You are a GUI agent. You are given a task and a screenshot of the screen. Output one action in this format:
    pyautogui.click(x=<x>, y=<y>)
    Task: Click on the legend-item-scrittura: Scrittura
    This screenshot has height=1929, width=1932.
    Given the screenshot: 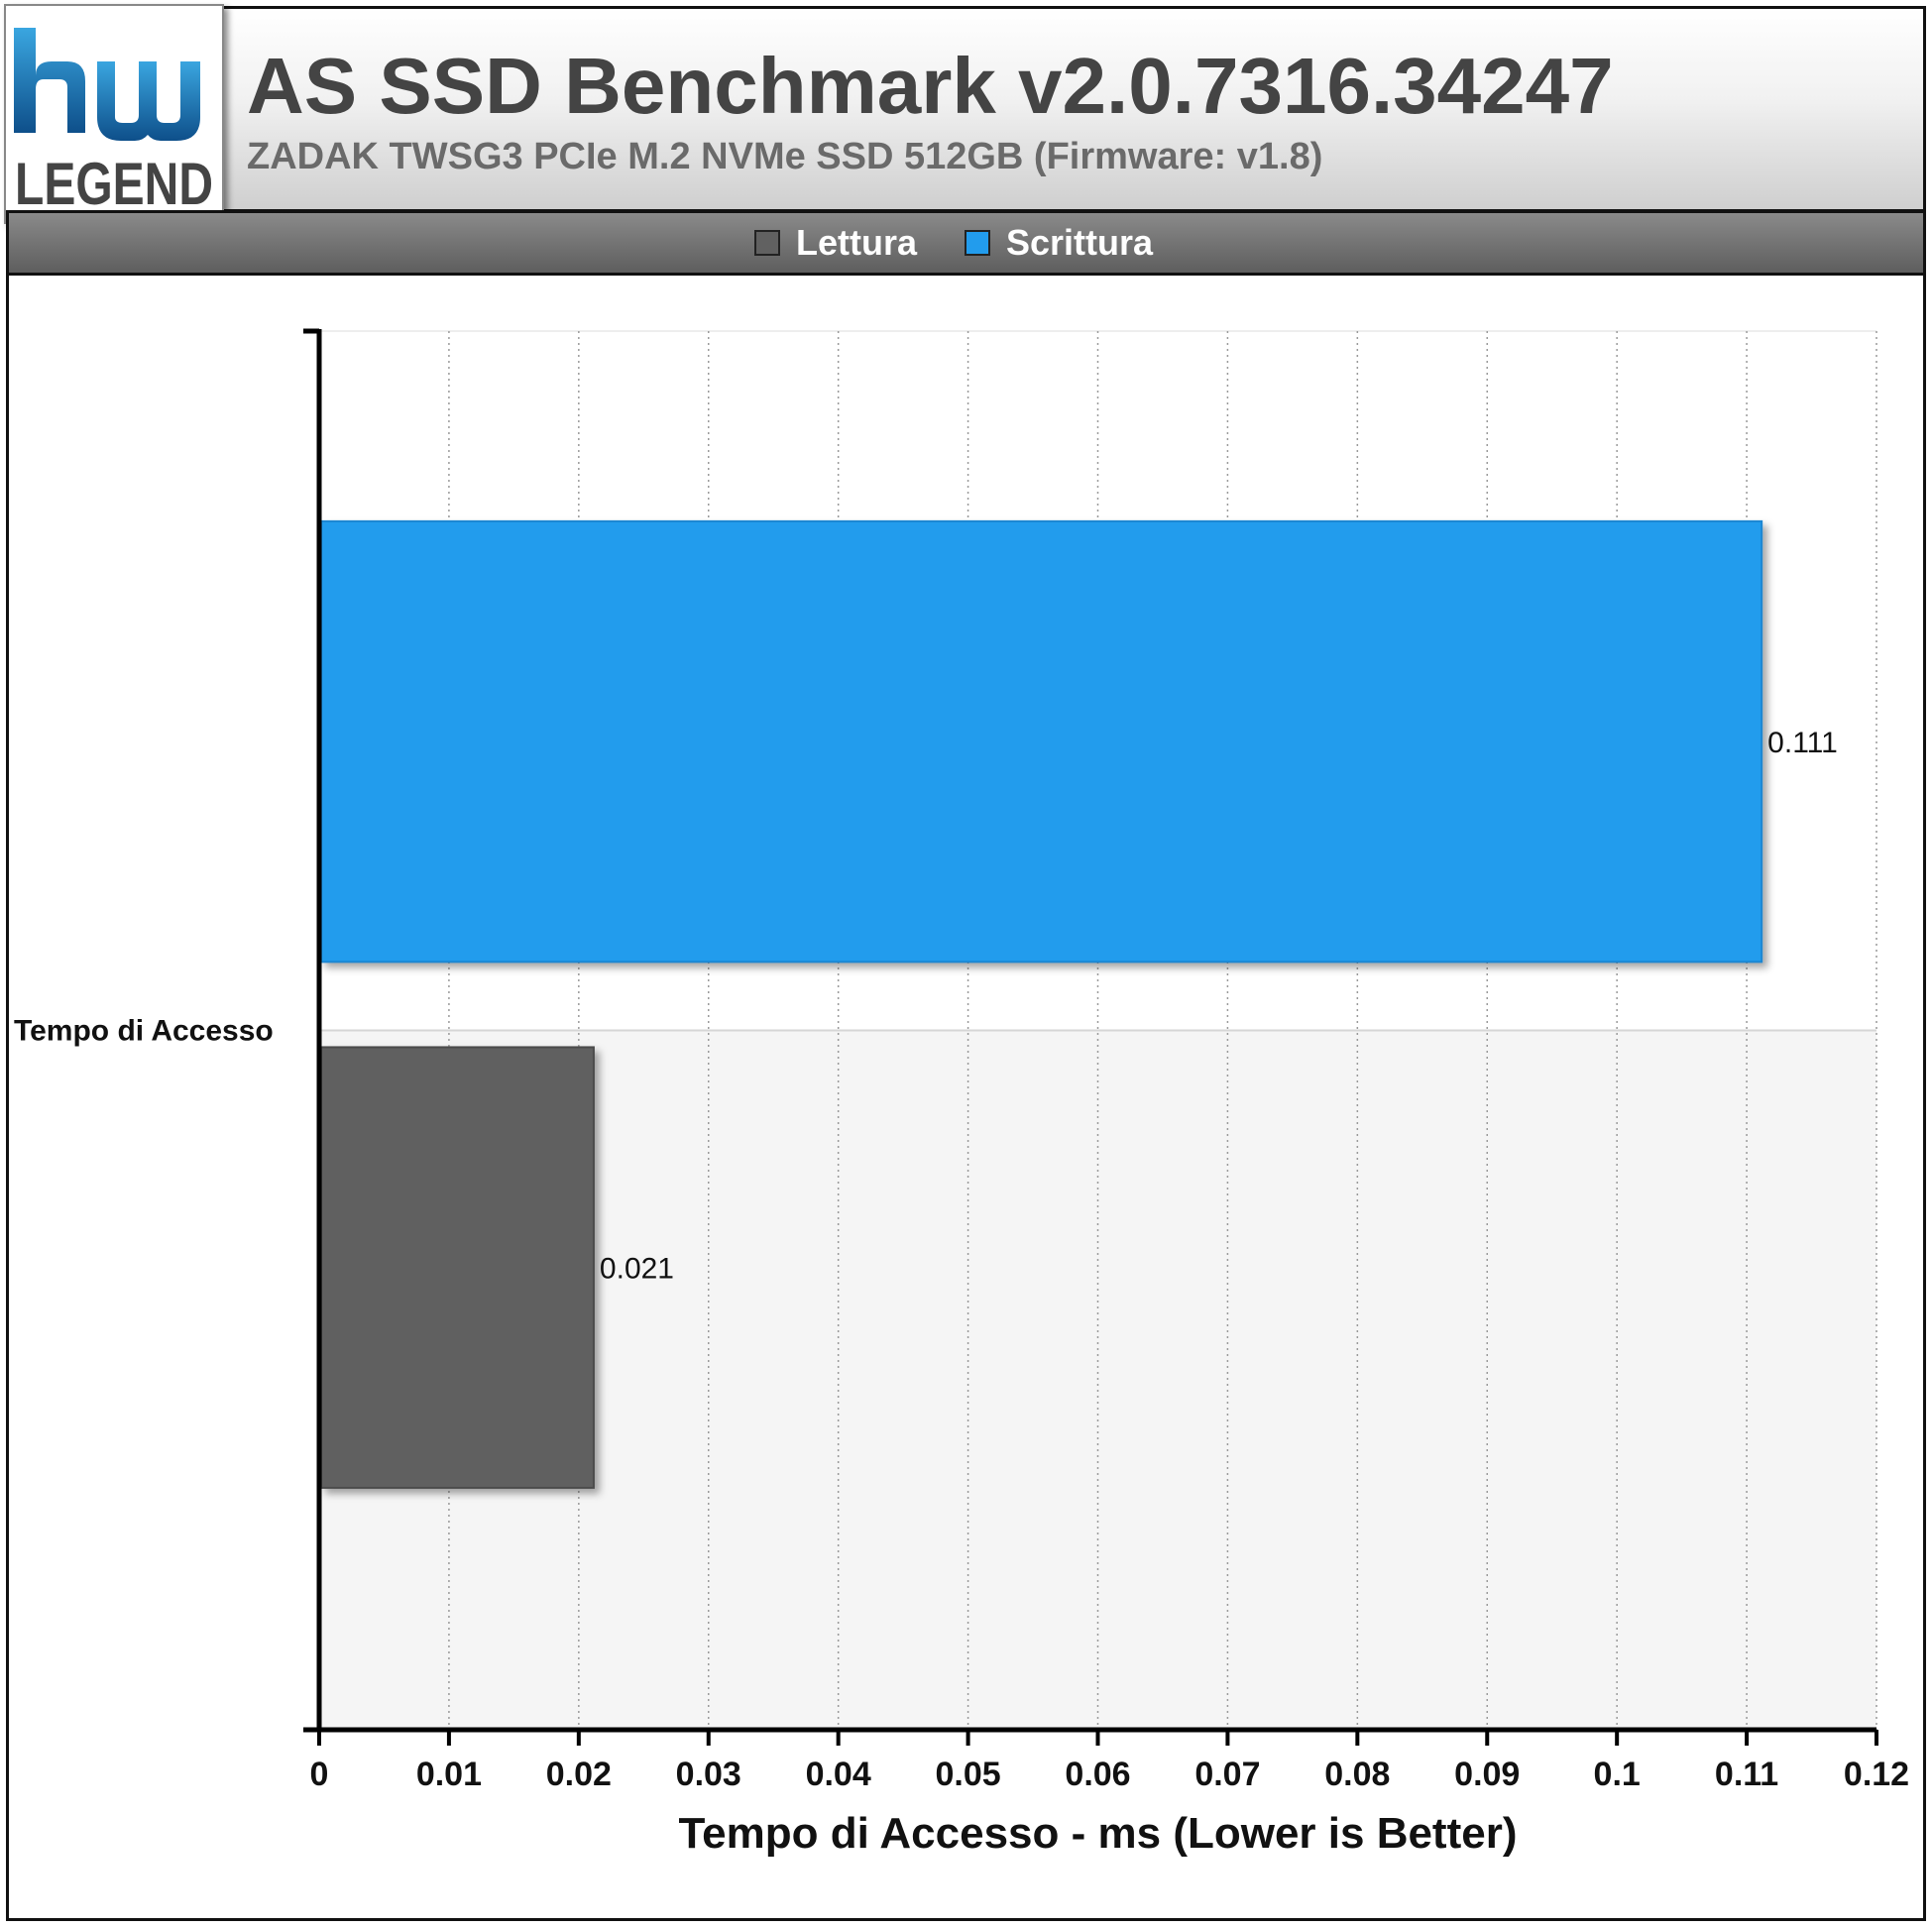 What is the action you would take?
    pyautogui.click(x=1059, y=243)
    